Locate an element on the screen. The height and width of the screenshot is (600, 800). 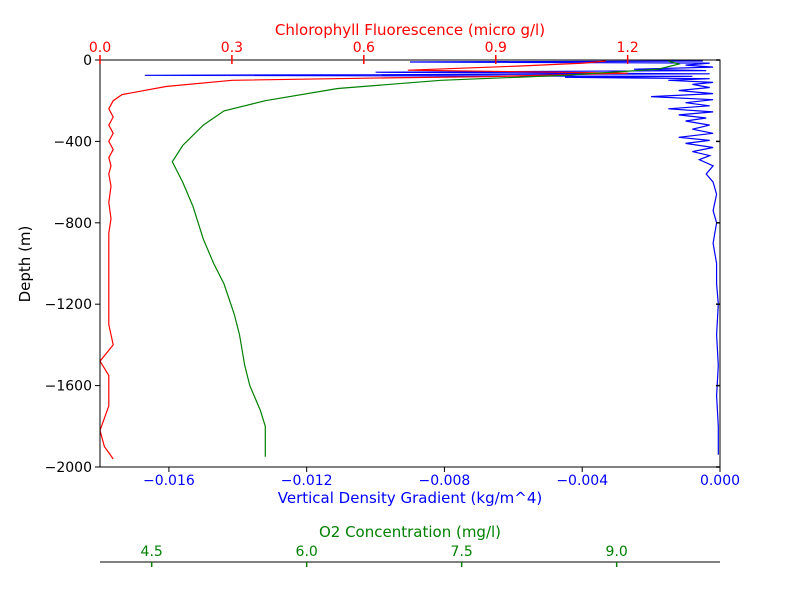
oxygen-axis-ticks: 4.5 6.0 7.5 9.0 is located at coordinates (384, 555).